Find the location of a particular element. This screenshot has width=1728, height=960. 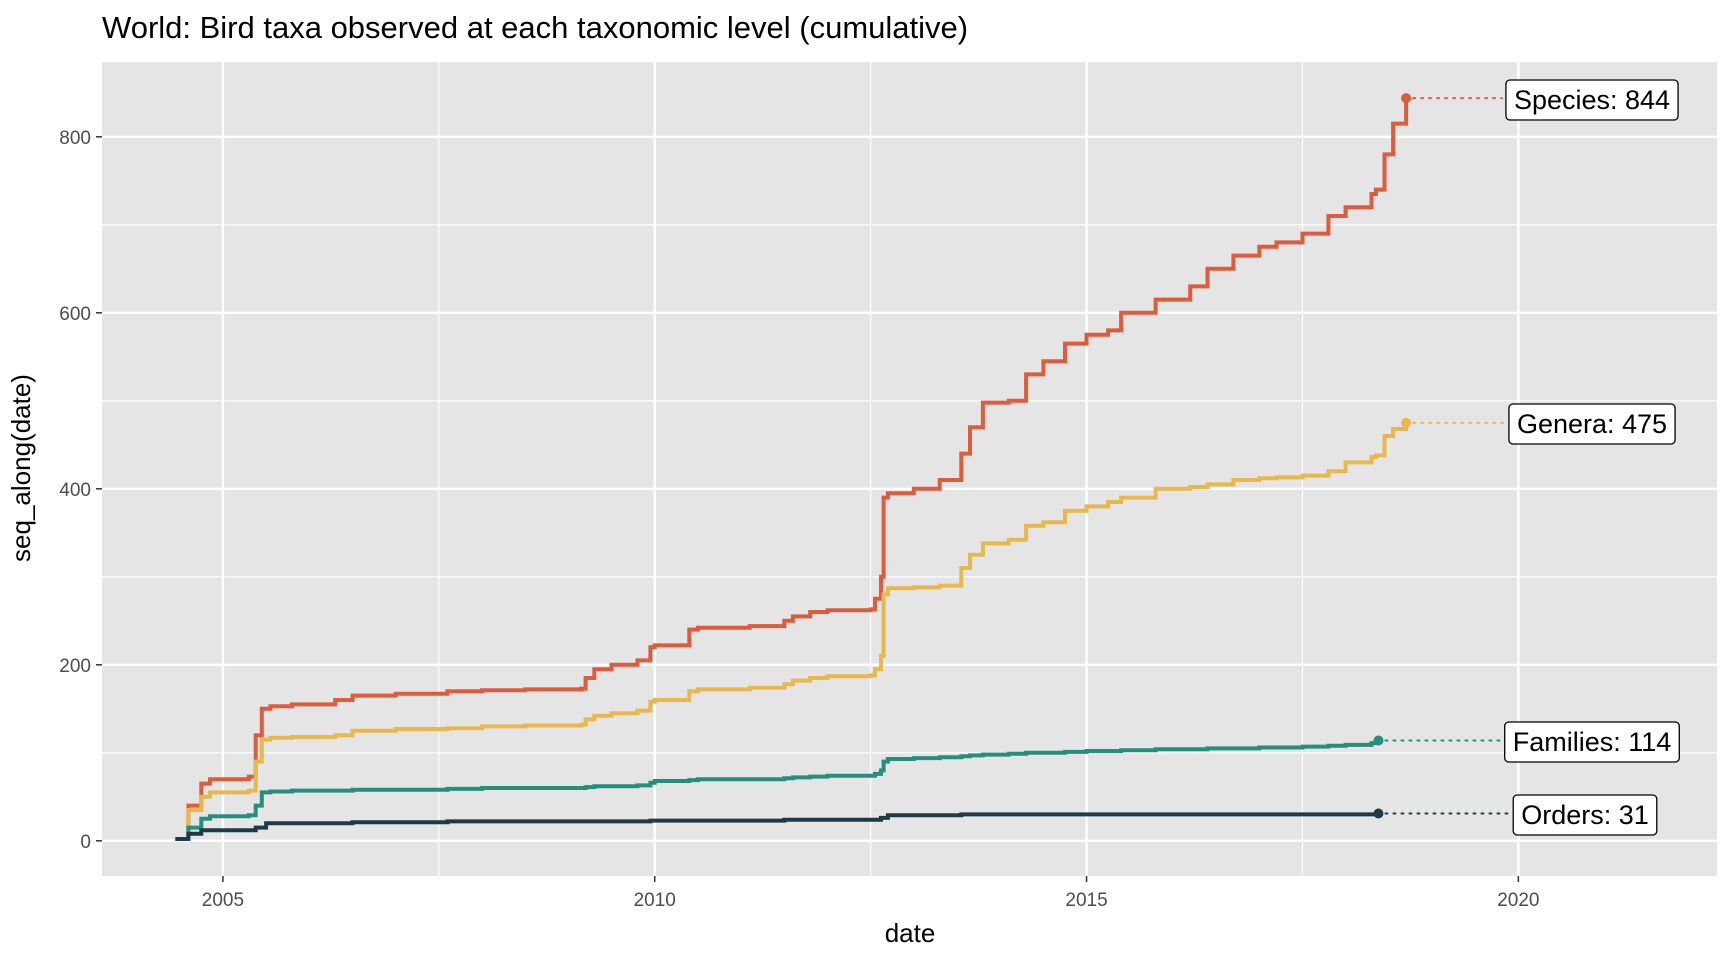

y-tick-label: 0 is located at coordinates (85, 842).